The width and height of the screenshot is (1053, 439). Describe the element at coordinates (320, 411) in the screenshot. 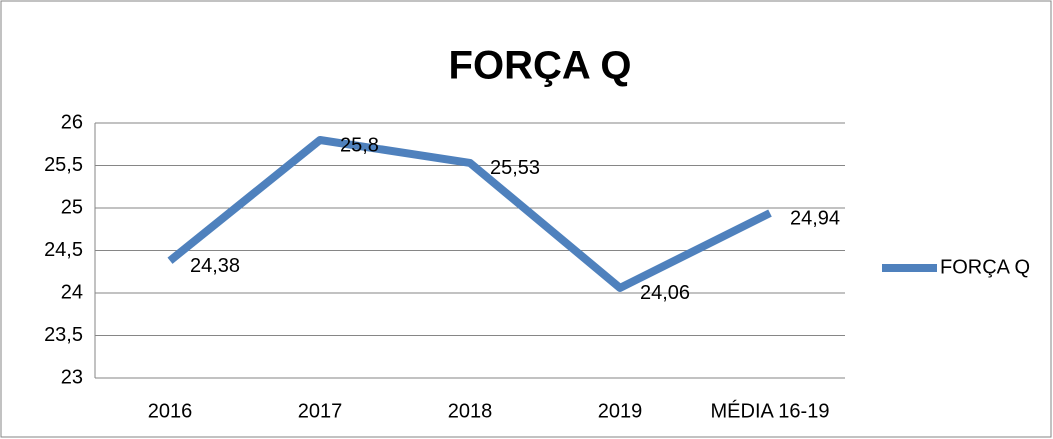

I see `x-tick-label: 2017` at that location.